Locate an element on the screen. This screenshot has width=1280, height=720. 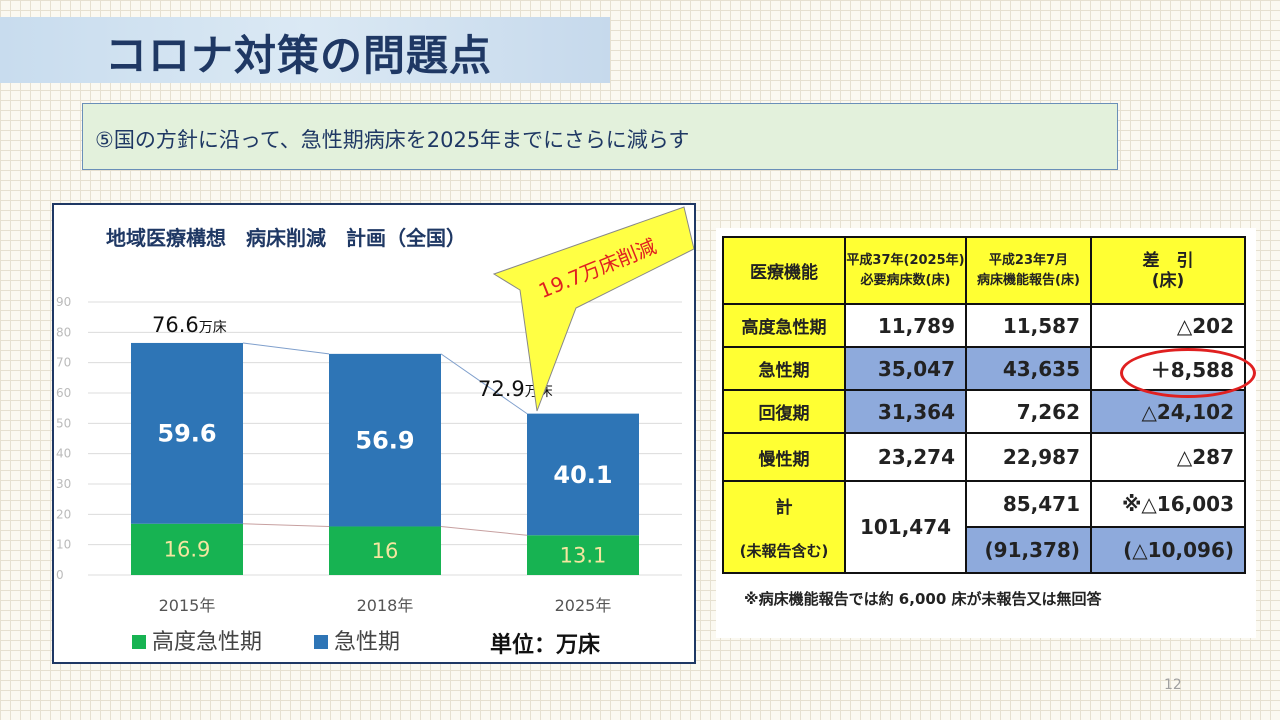
y-tick-label: 90 is located at coordinates (63, 302).